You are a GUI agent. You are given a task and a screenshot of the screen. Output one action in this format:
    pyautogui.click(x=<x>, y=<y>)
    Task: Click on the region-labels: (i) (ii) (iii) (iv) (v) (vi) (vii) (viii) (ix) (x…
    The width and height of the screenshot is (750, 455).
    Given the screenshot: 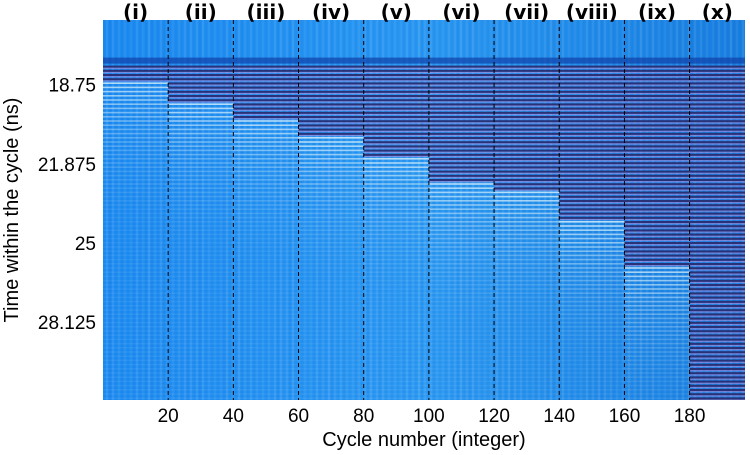 What is the action you would take?
    pyautogui.click(x=428, y=12)
    